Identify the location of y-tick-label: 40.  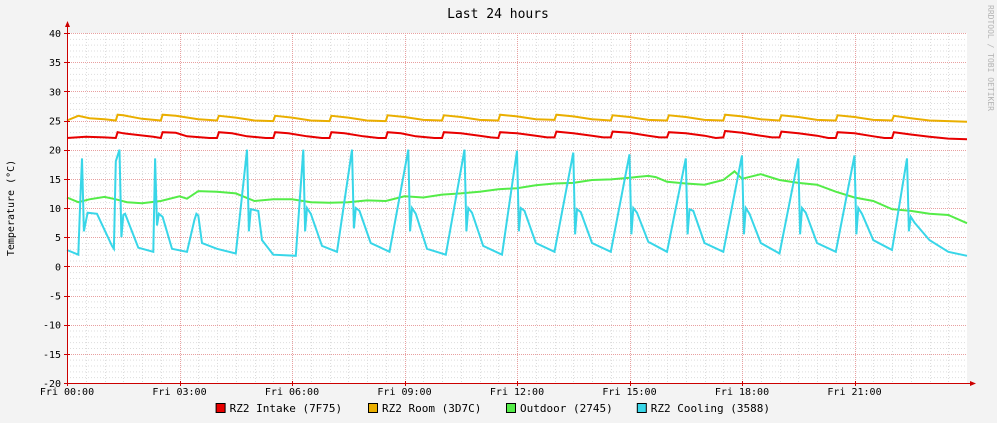
(55, 34).